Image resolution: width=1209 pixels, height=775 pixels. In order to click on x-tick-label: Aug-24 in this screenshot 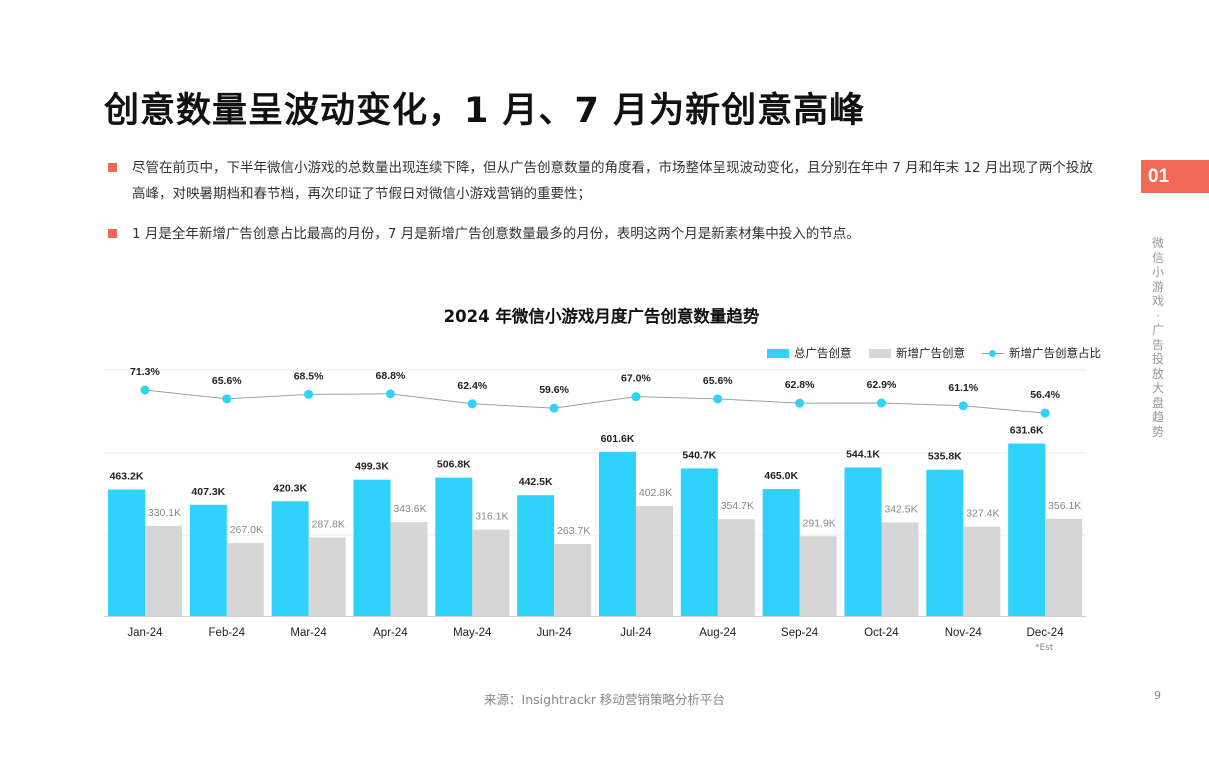, I will do `click(718, 633)`.